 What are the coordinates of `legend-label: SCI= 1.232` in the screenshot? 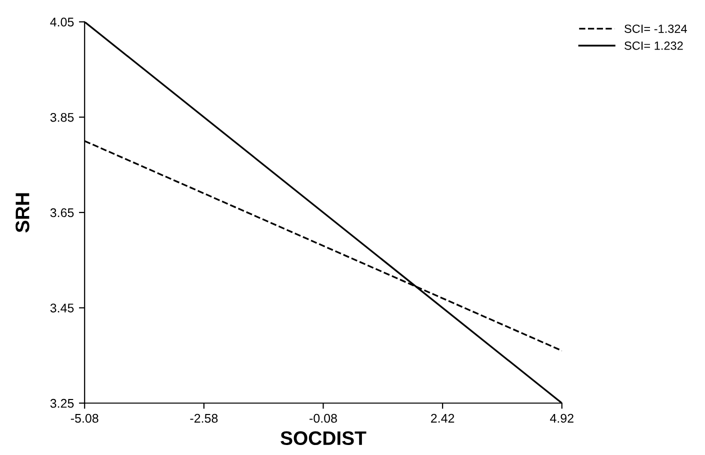 It's located at (653, 45).